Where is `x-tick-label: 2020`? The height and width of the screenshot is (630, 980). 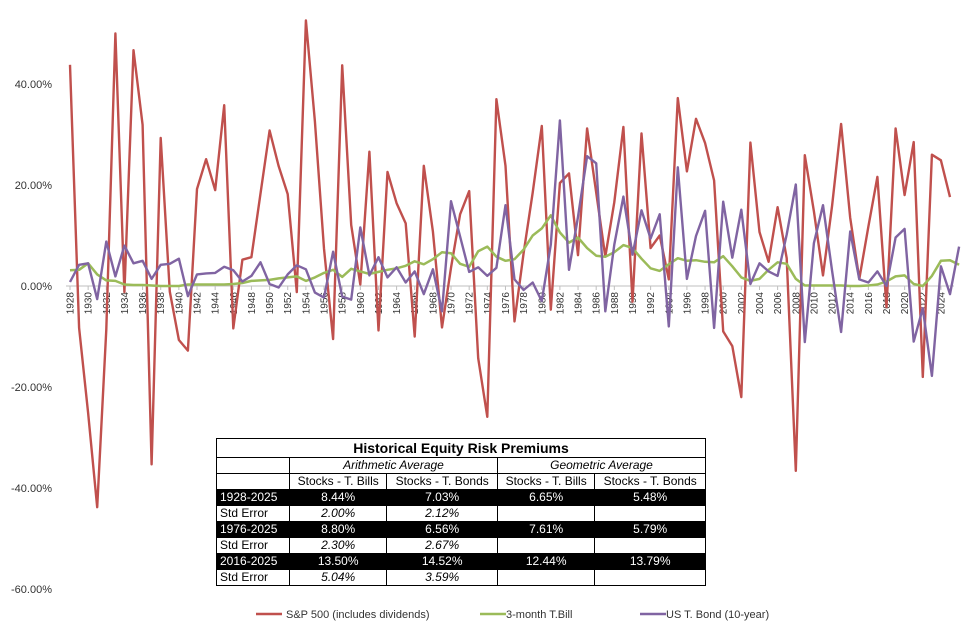 x-tick-label: 2020 is located at coordinates (905, 303).